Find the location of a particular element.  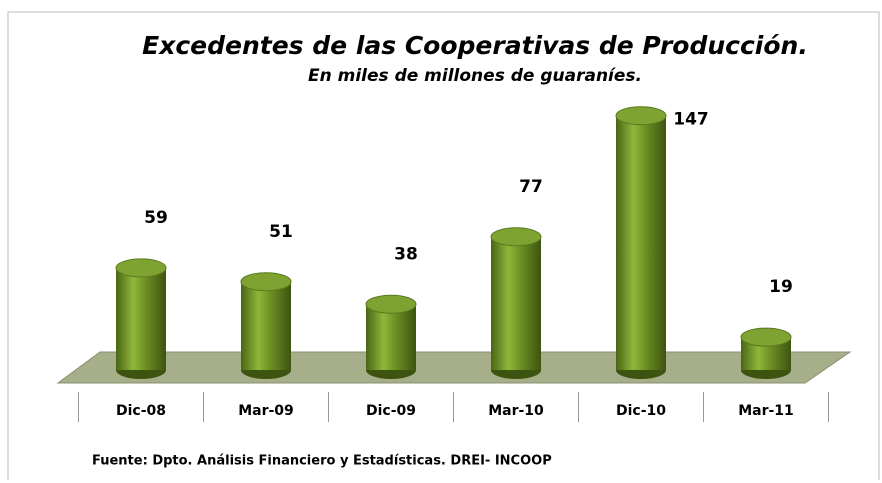

value-label: 19 is located at coordinates (781, 287).